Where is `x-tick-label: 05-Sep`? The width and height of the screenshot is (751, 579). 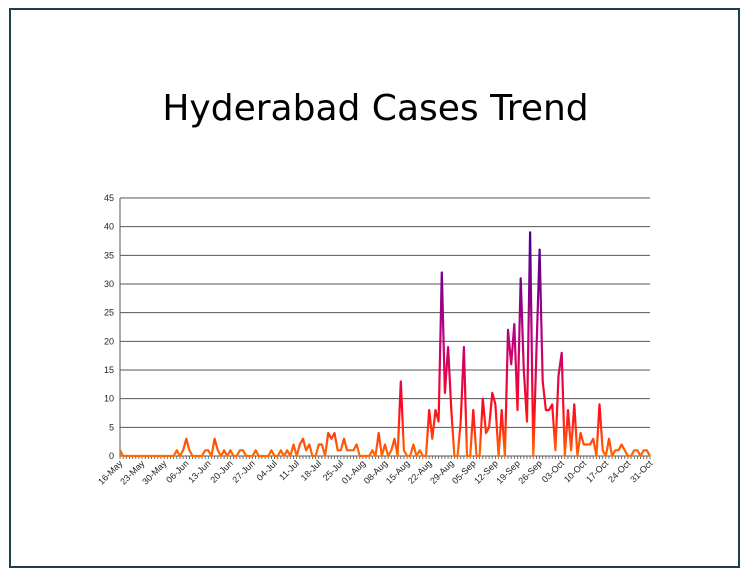
x-tick-label: 05-Sep is located at coordinates (464, 472).